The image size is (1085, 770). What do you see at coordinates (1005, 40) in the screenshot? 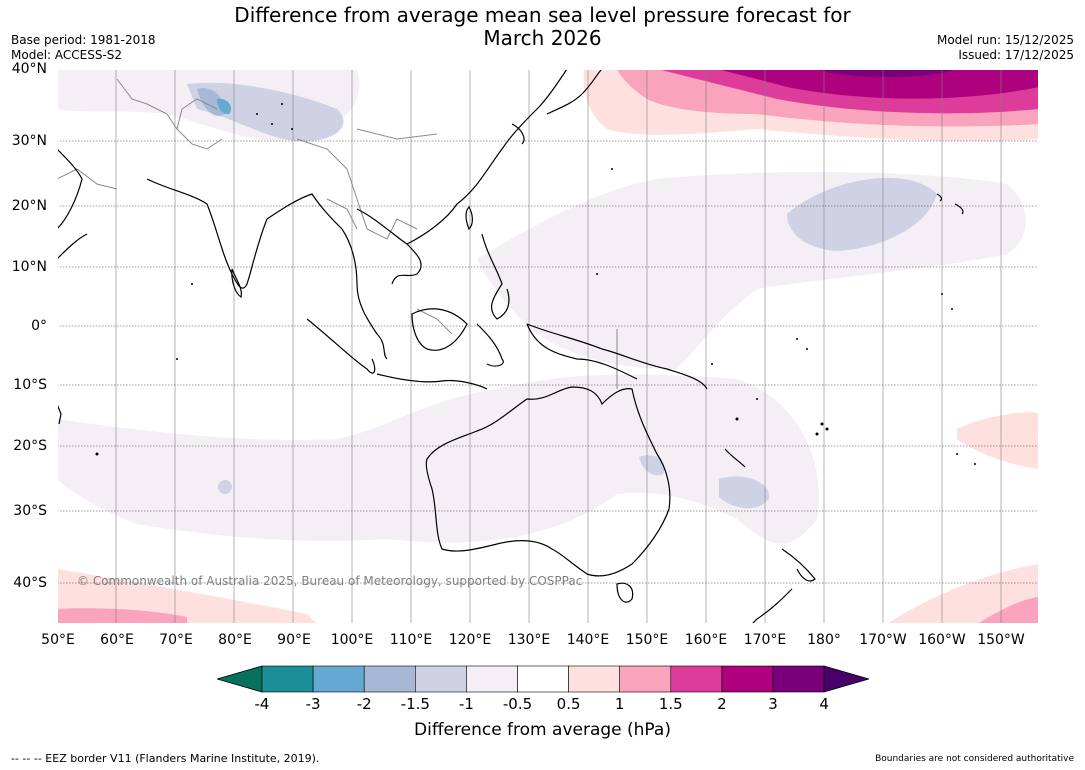
I see `model-run: Model run: 15/12/2025` at bounding box center [1005, 40].